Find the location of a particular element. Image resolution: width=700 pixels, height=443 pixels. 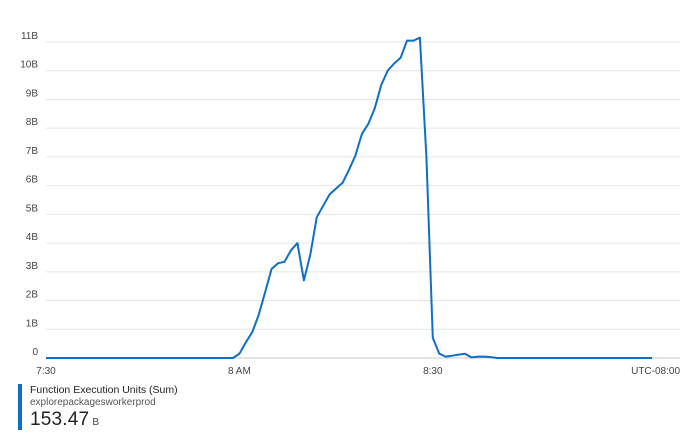

y-tick-label: 3B is located at coordinates (32, 266).